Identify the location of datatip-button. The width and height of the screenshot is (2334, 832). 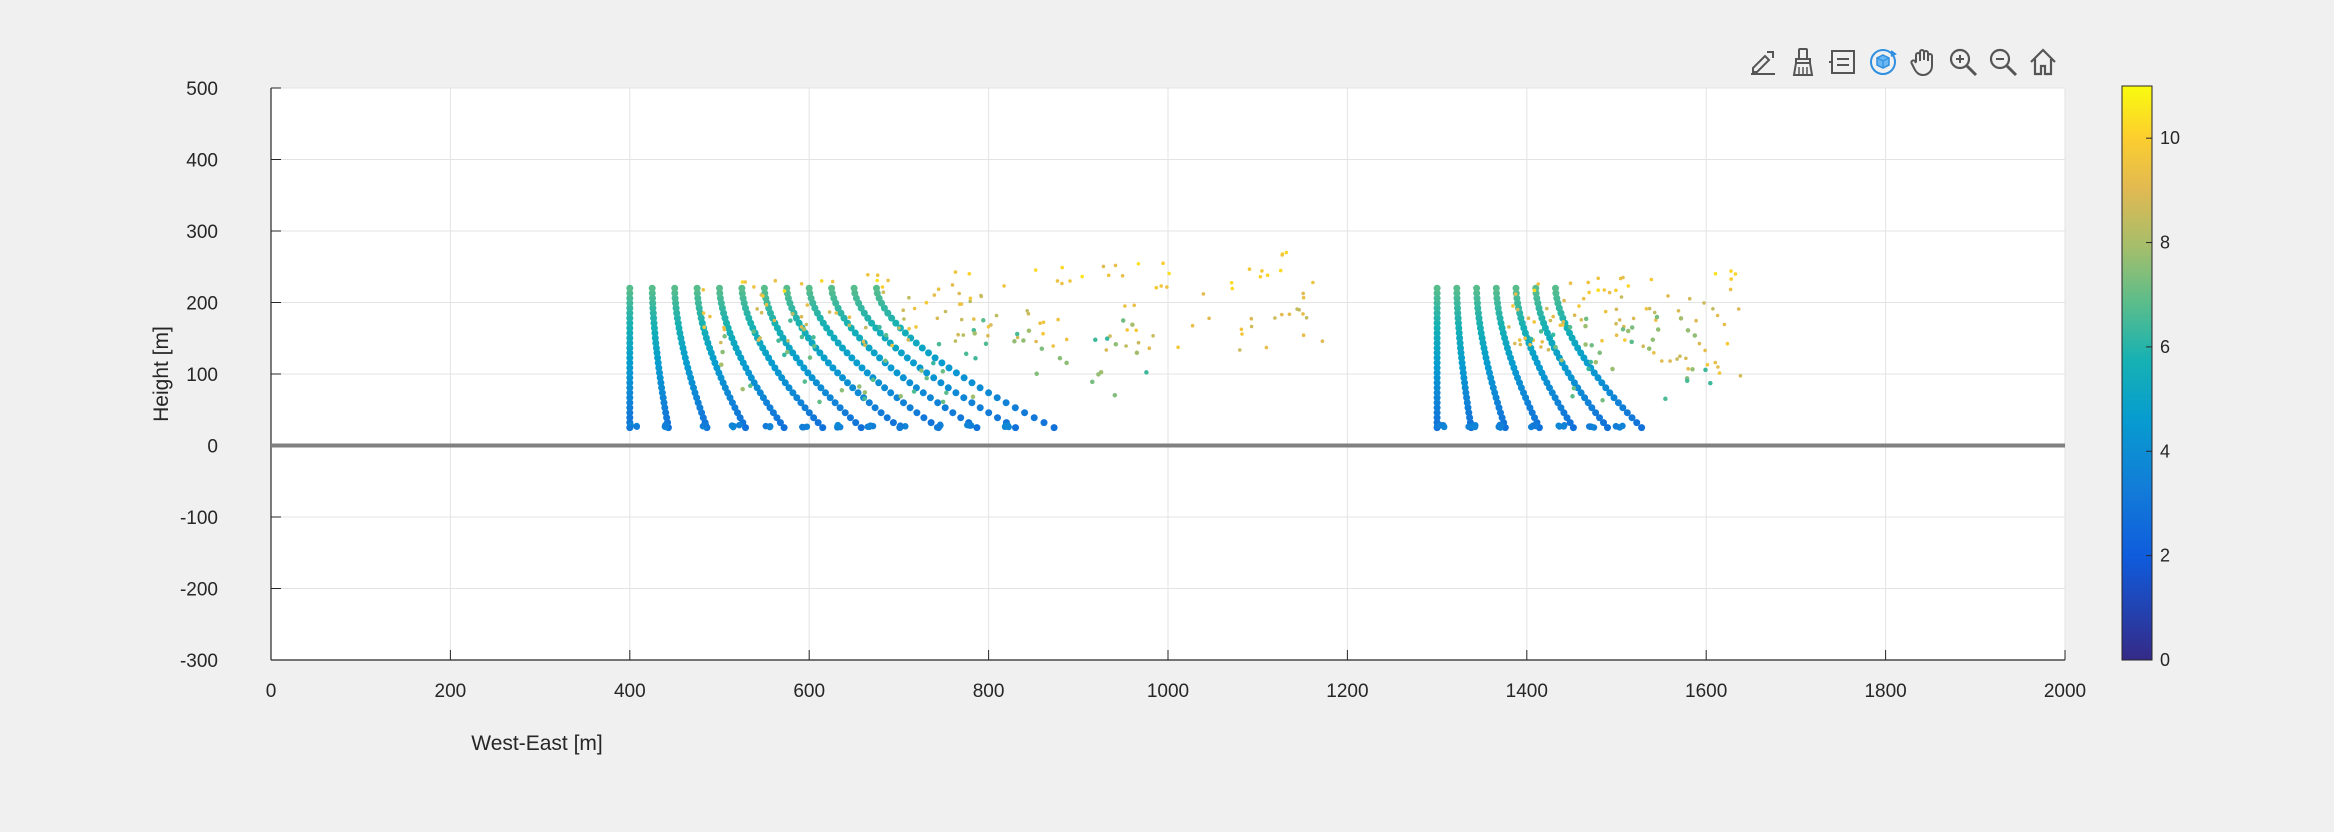
(1843, 62).